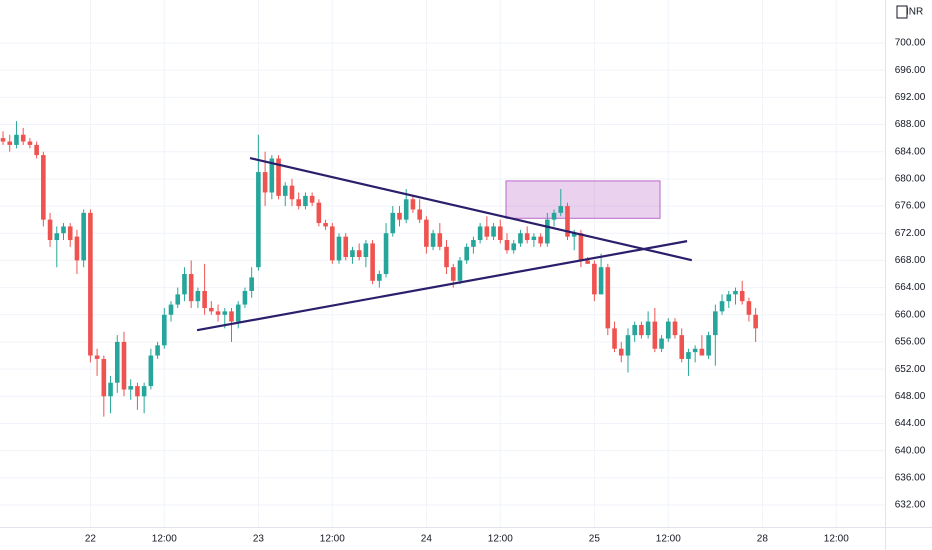 This screenshot has width=932, height=550. I want to click on y-tick-label: 640.00, so click(910, 450).